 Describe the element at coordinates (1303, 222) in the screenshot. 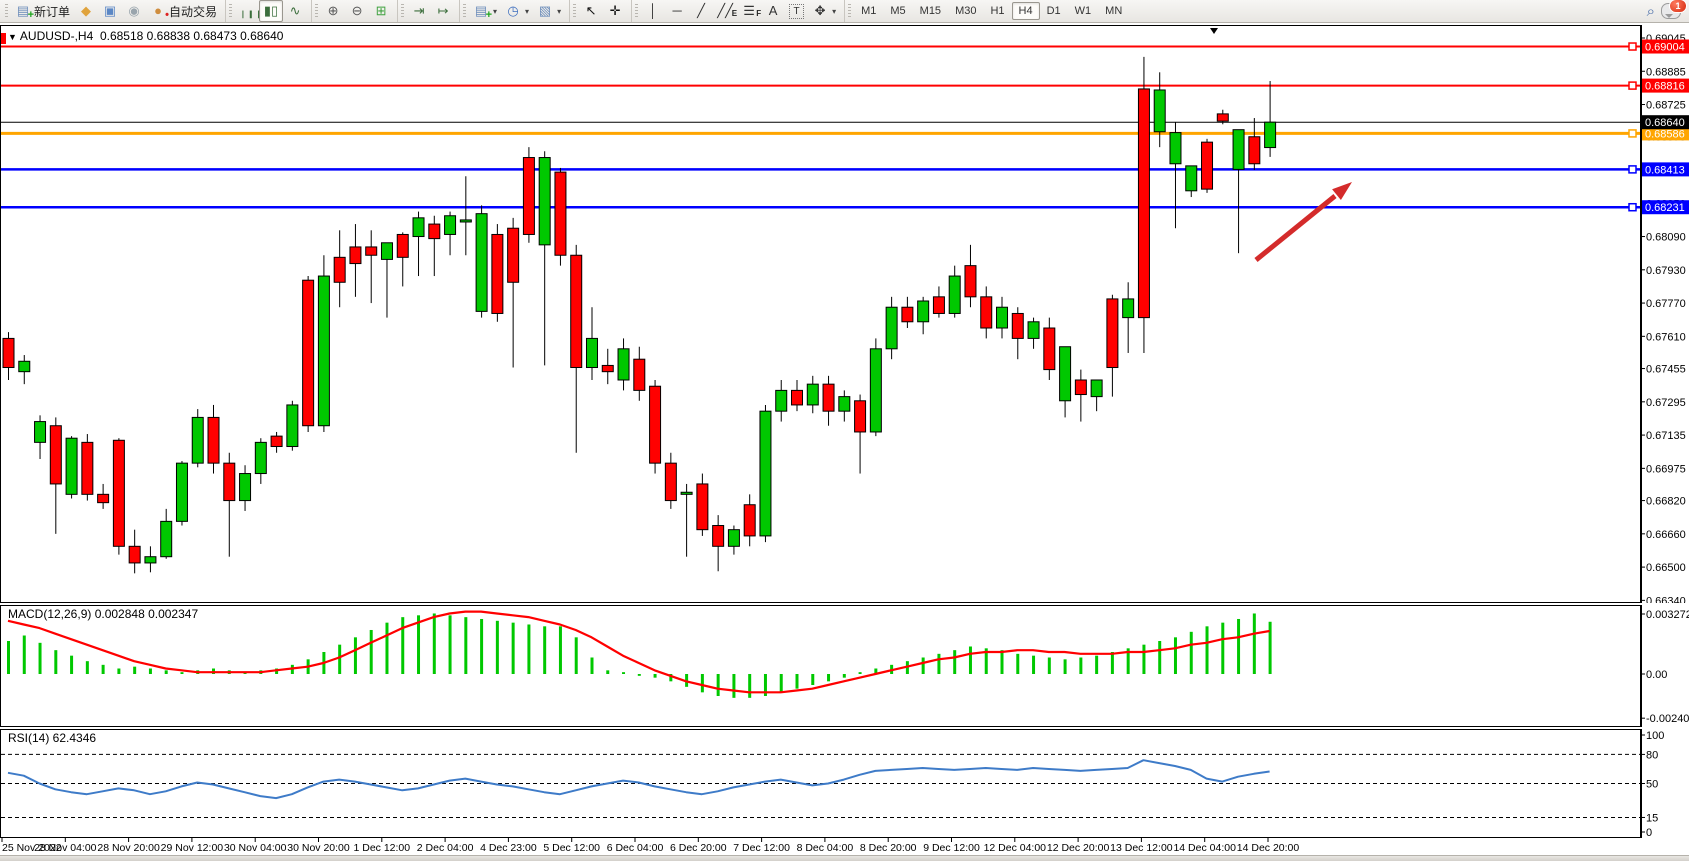

I see `annotation-arrow` at that location.